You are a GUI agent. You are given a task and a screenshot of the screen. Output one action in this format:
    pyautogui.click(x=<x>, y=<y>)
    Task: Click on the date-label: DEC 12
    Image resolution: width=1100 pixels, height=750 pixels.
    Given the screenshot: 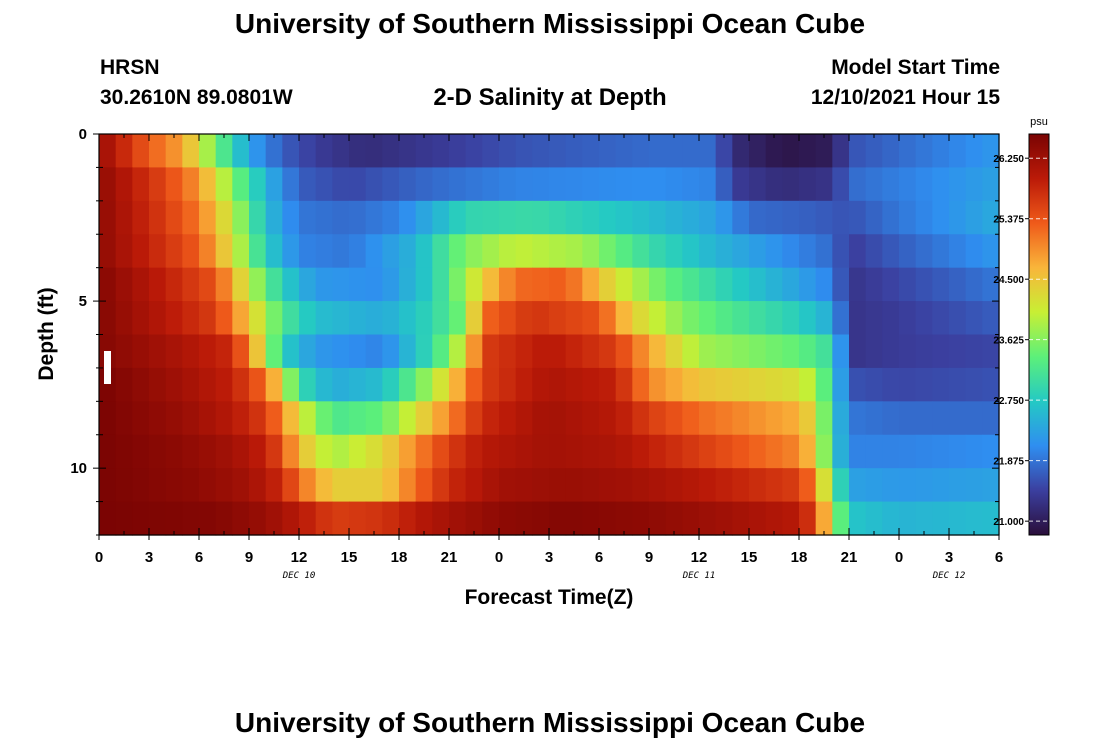 What is the action you would take?
    pyautogui.click(x=949, y=576)
    